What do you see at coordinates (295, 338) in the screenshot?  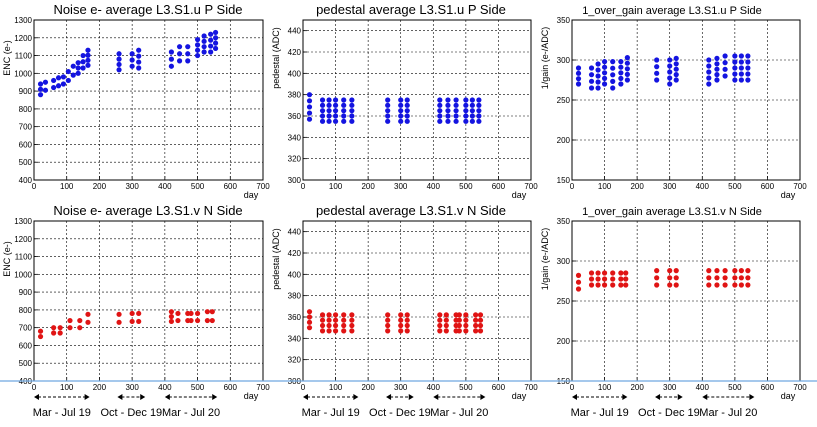 I see `y-tick-label: 340` at bounding box center [295, 338].